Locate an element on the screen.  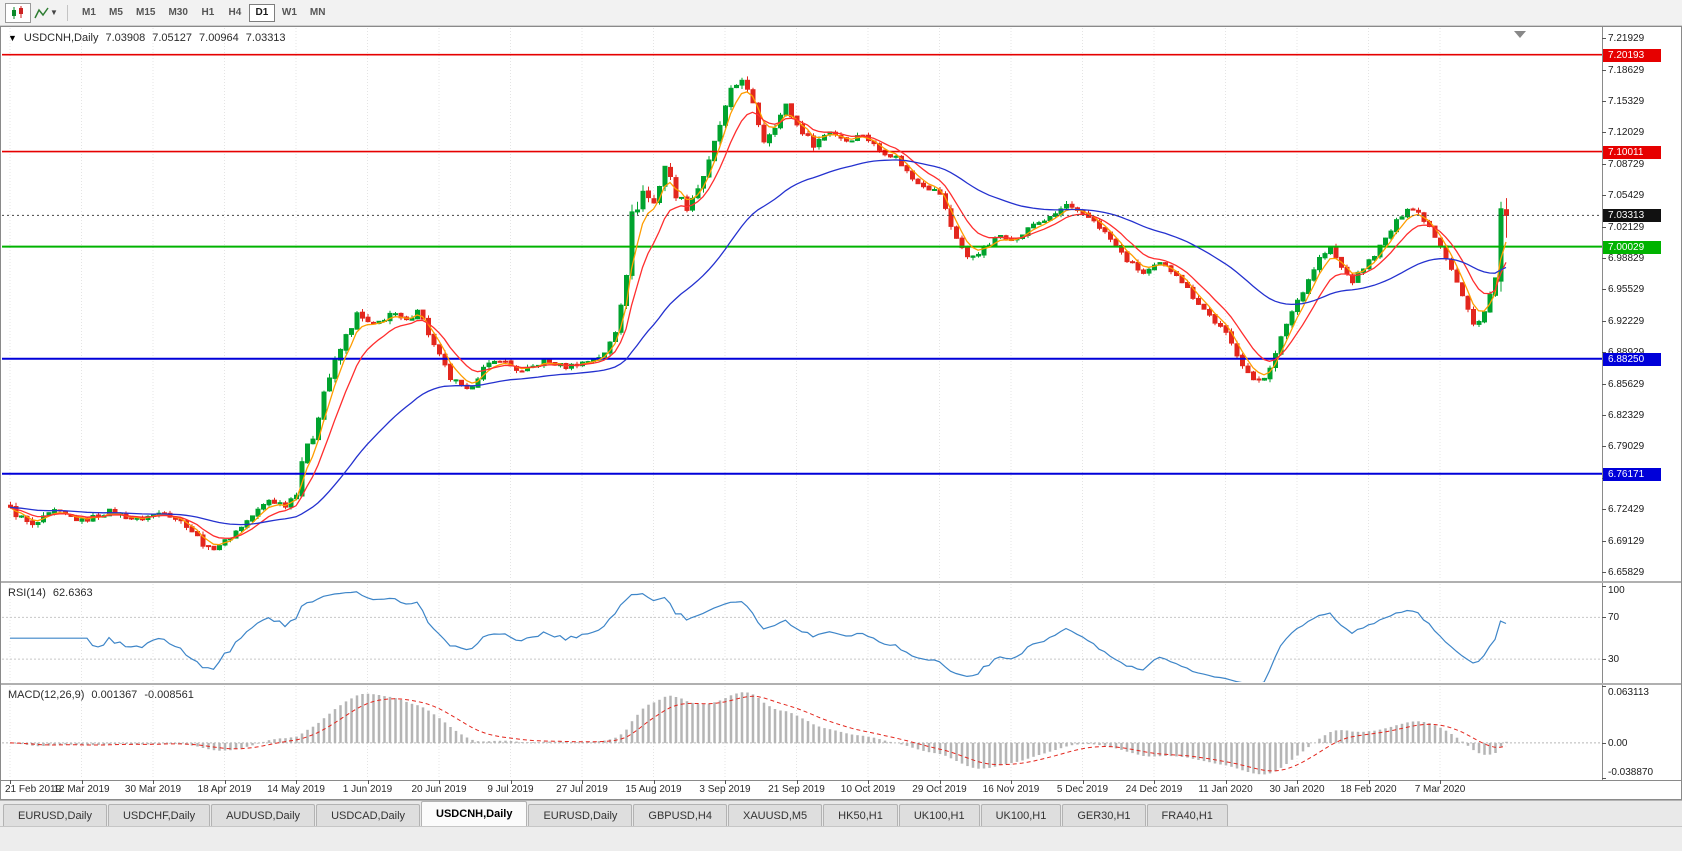
chart-tab-usdchf-daily: USDCHF,Daily is located at coordinates (159, 815).